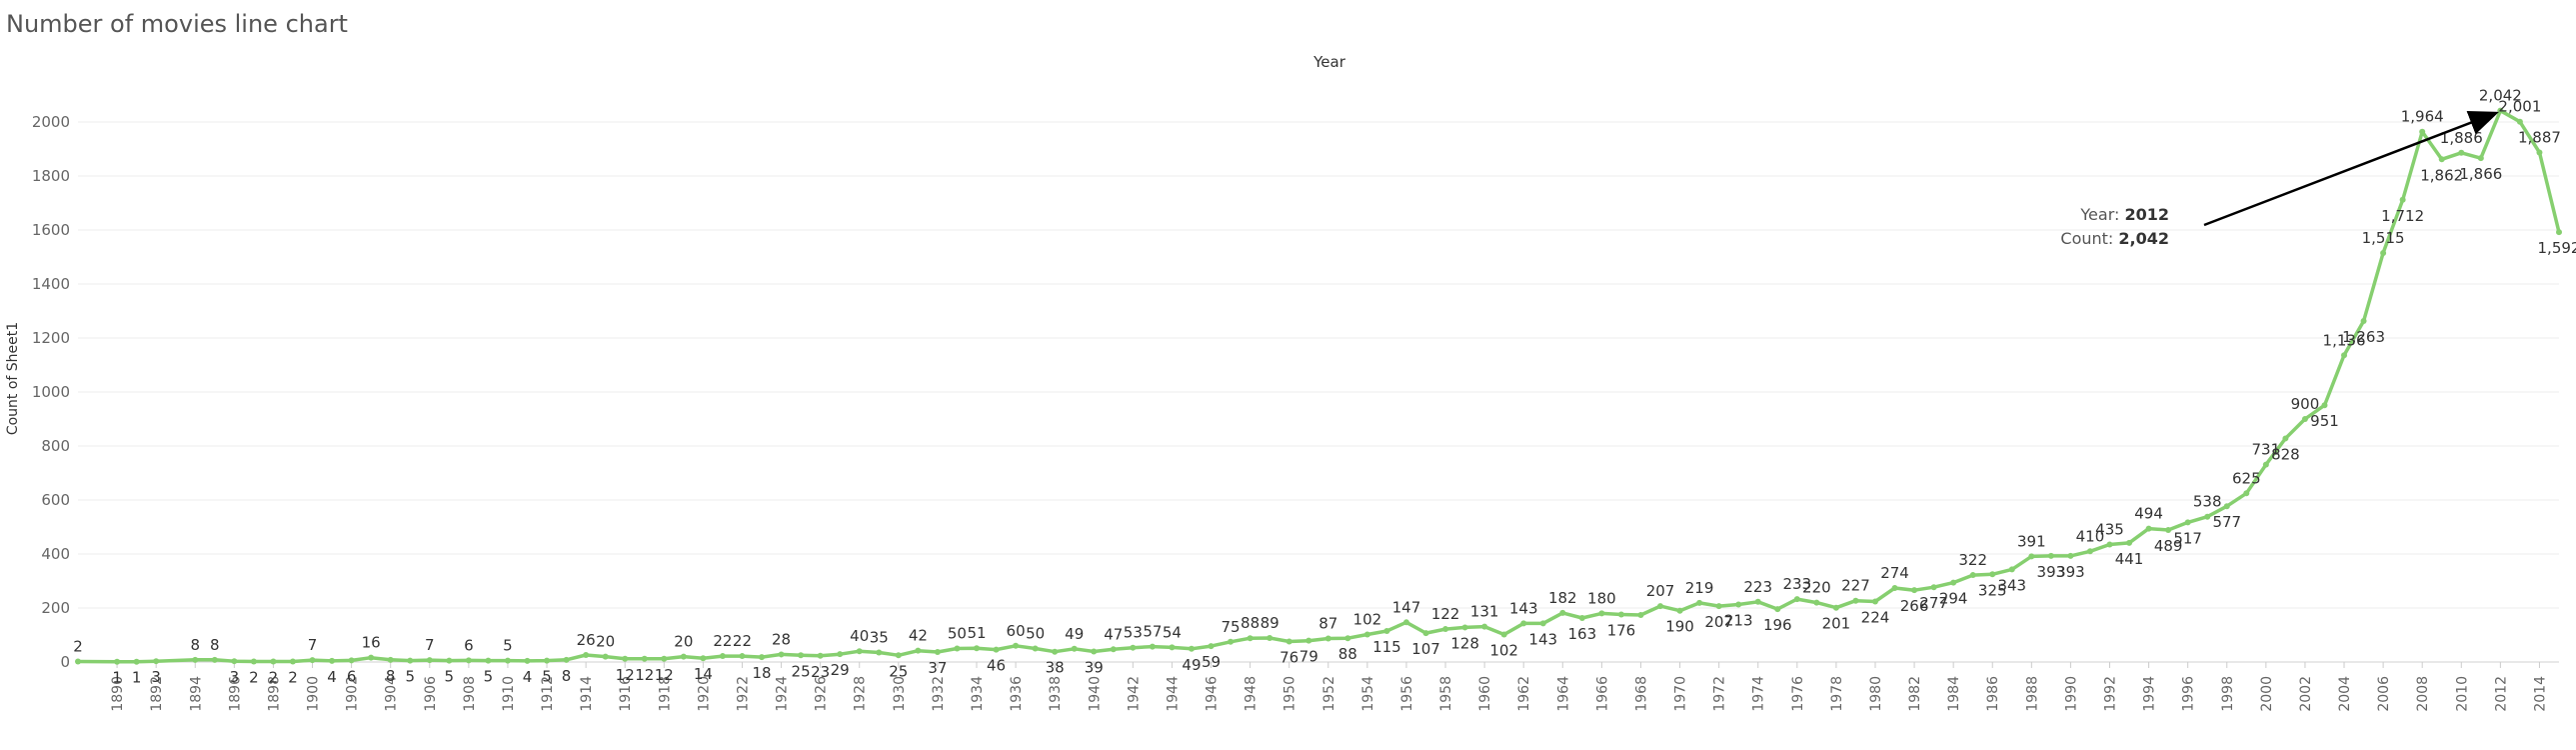 Image resolution: width=2576 pixels, height=750 pixels. Describe the element at coordinates (2267, 694) in the screenshot. I see `x-tick-label: 2000` at that location.